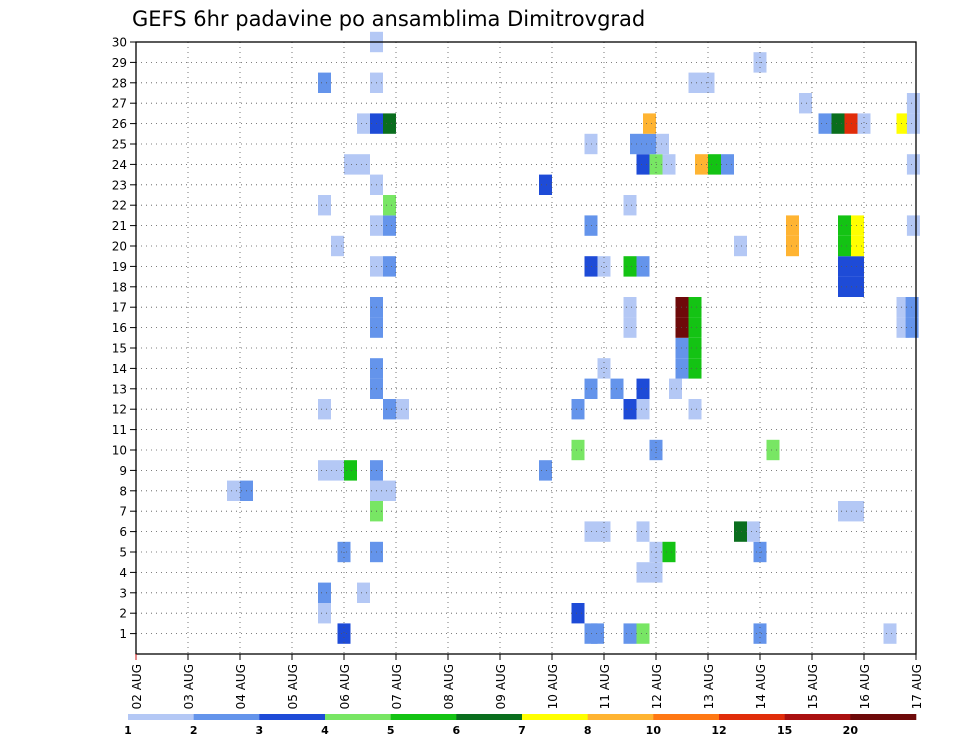 The height and width of the screenshot is (742, 960). Describe the element at coordinates (391, 730) in the screenshot. I see `colorbar-label: 5` at that location.